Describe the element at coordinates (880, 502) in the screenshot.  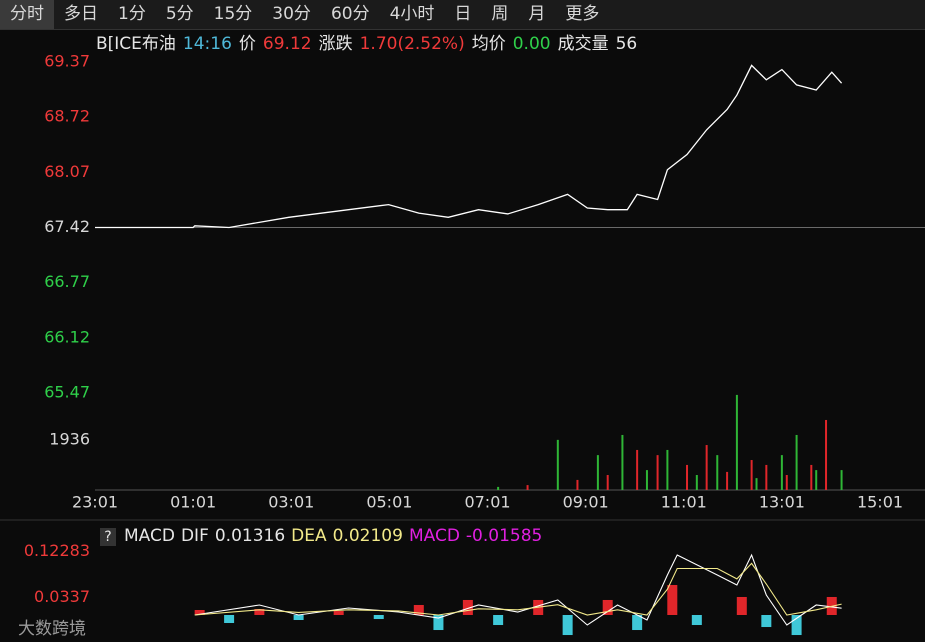
I see `x-tick-label: 15:01` at that location.